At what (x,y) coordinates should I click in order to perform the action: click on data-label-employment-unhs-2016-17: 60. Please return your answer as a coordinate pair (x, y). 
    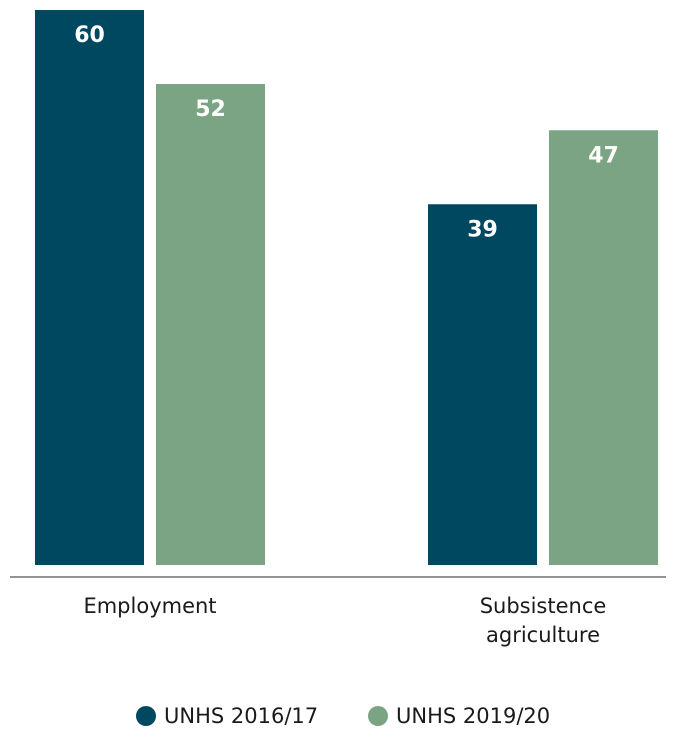
    Looking at the image, I should click on (89, 35).